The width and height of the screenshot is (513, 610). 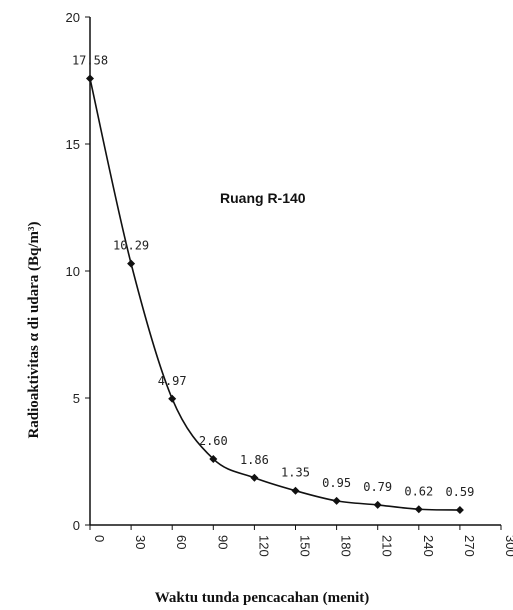 What do you see at coordinates (172, 381) in the screenshot?
I see `data-label: 4.97` at bounding box center [172, 381].